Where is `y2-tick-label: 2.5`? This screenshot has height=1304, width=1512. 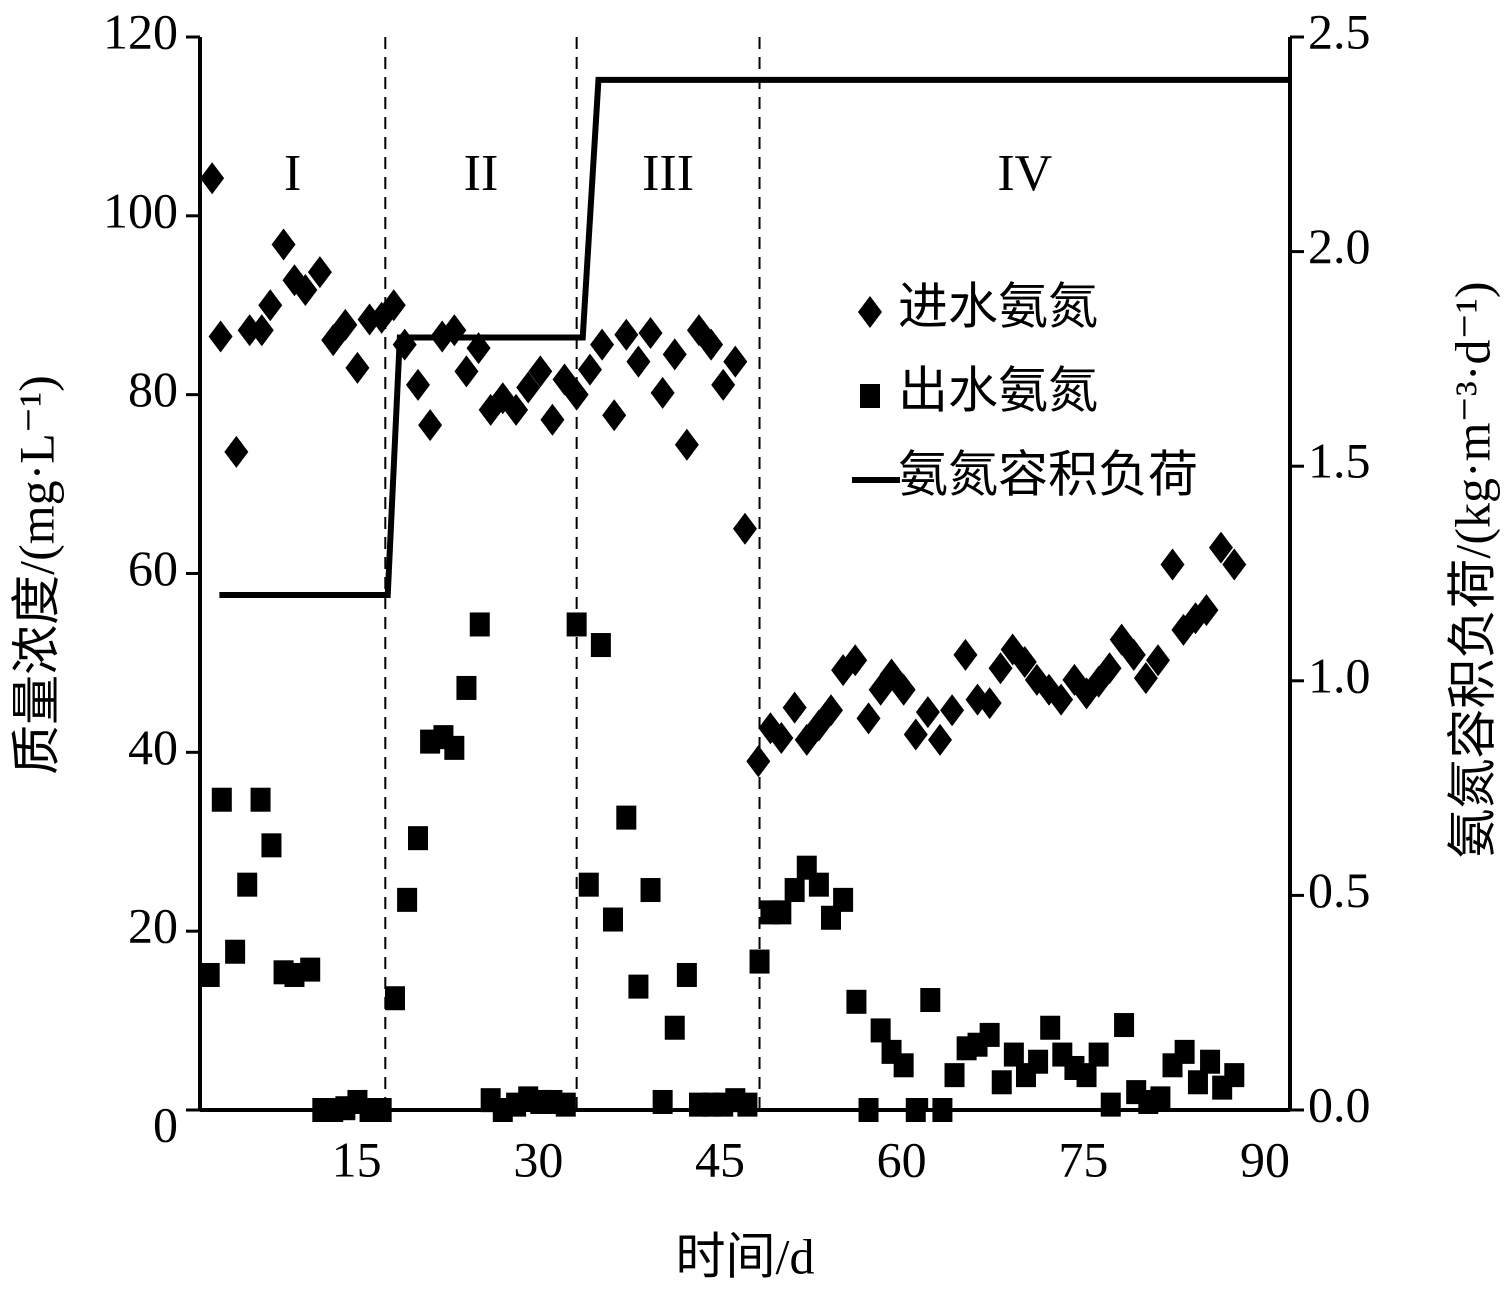 y2-tick-label: 2.5 is located at coordinates (1339, 31).